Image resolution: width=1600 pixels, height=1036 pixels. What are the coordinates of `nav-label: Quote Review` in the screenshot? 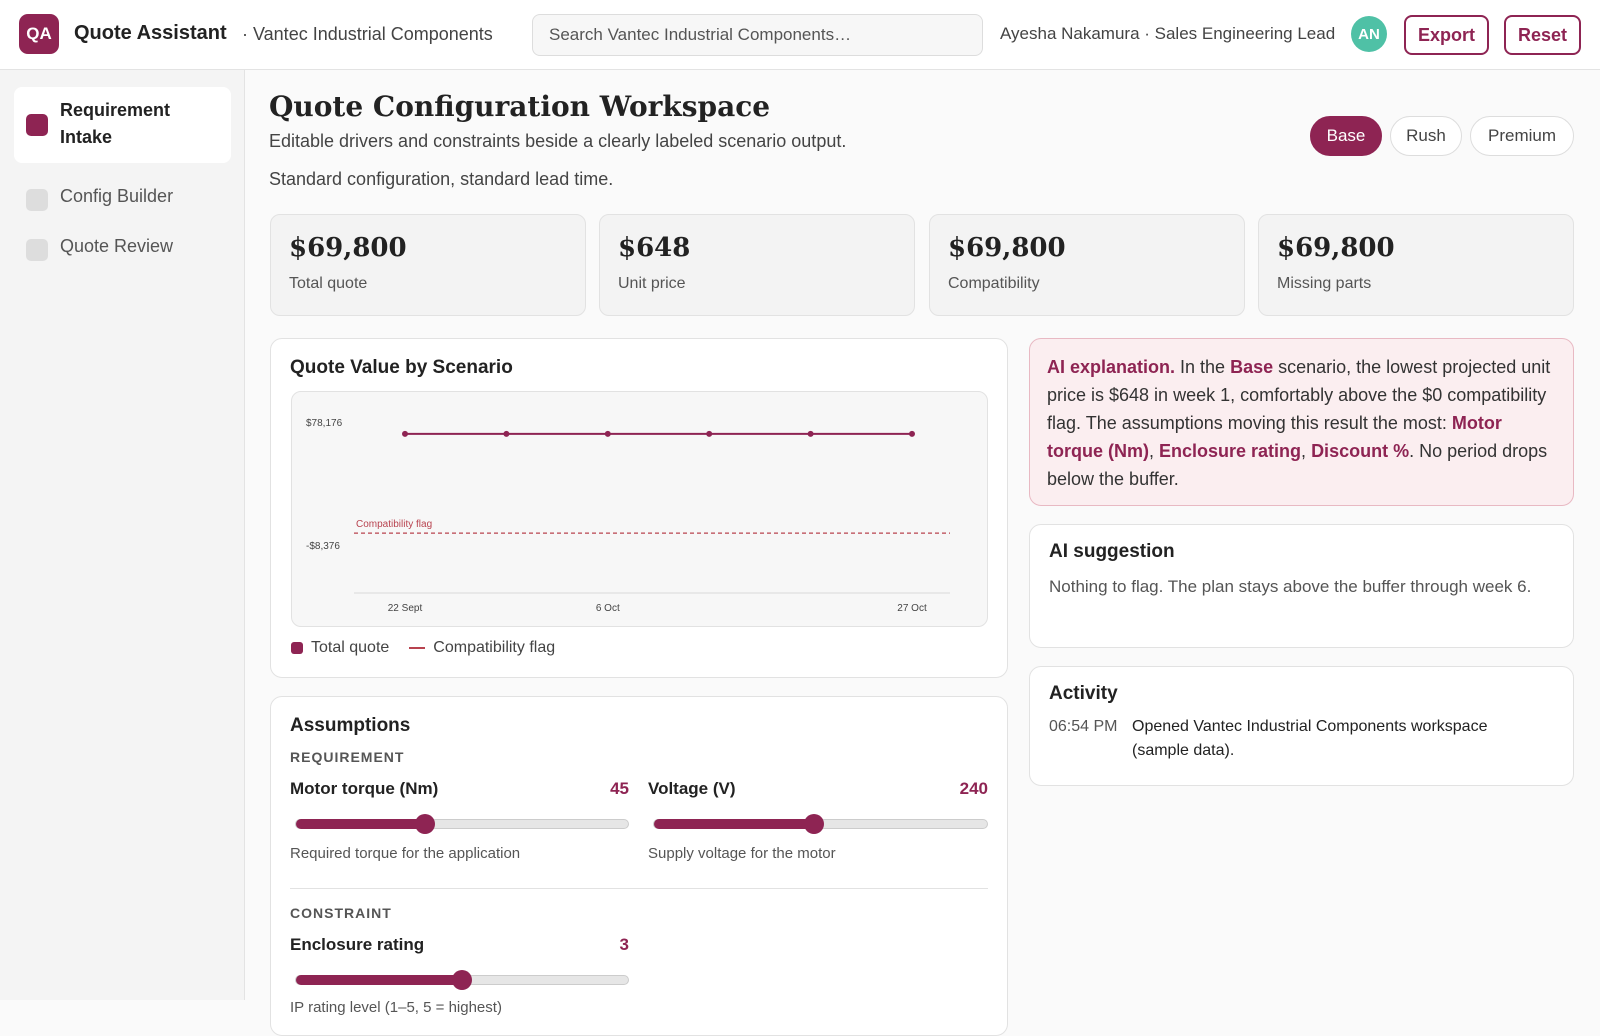 It's located at (117, 246).